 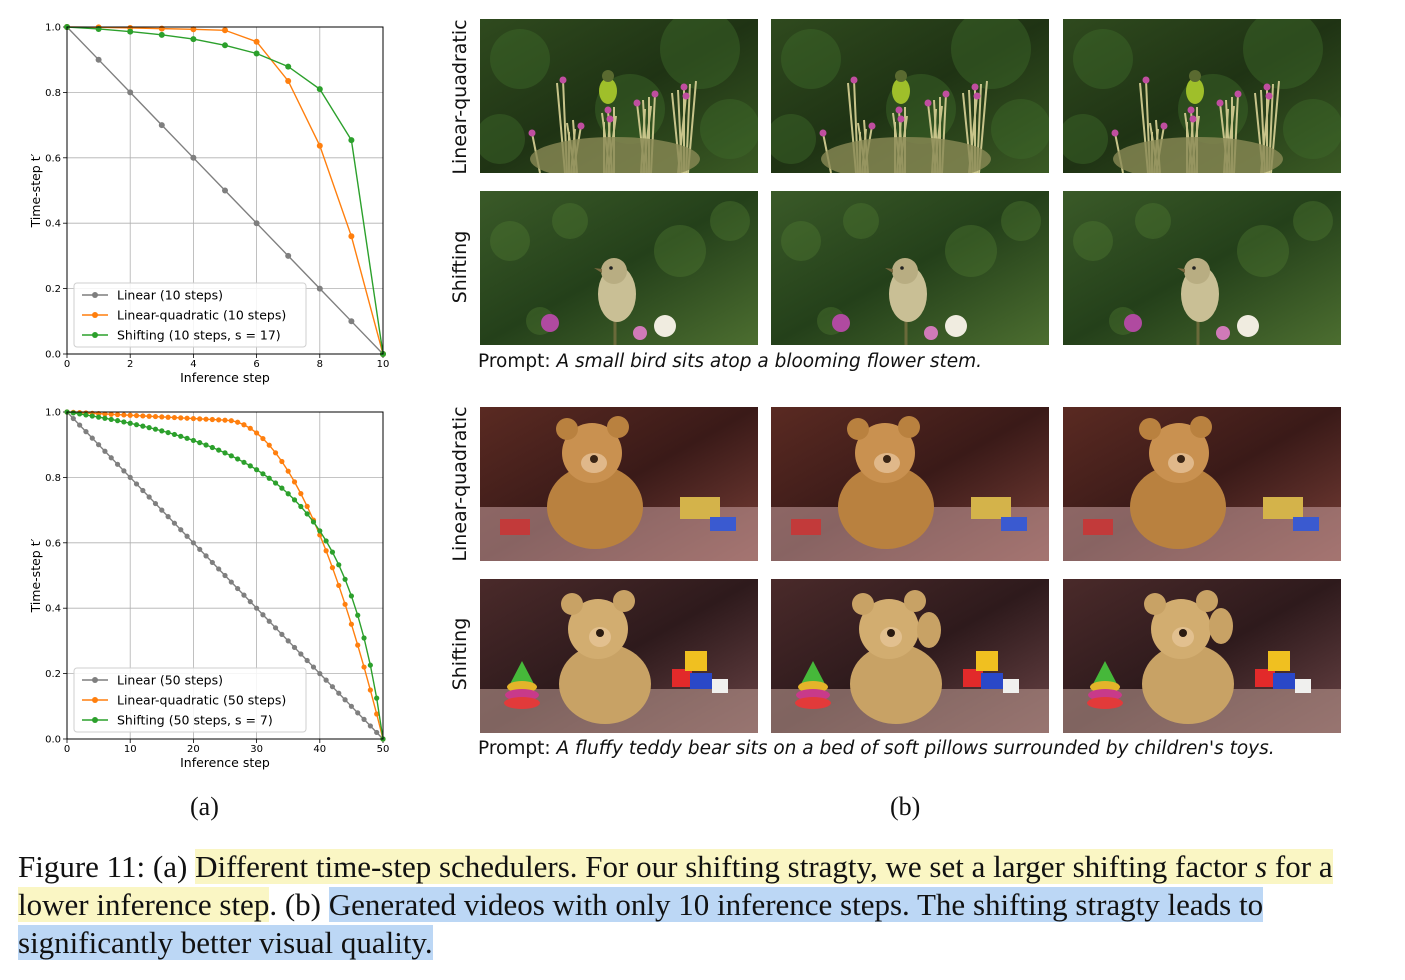 I want to click on tick-label-x: 50, so click(x=383, y=749).